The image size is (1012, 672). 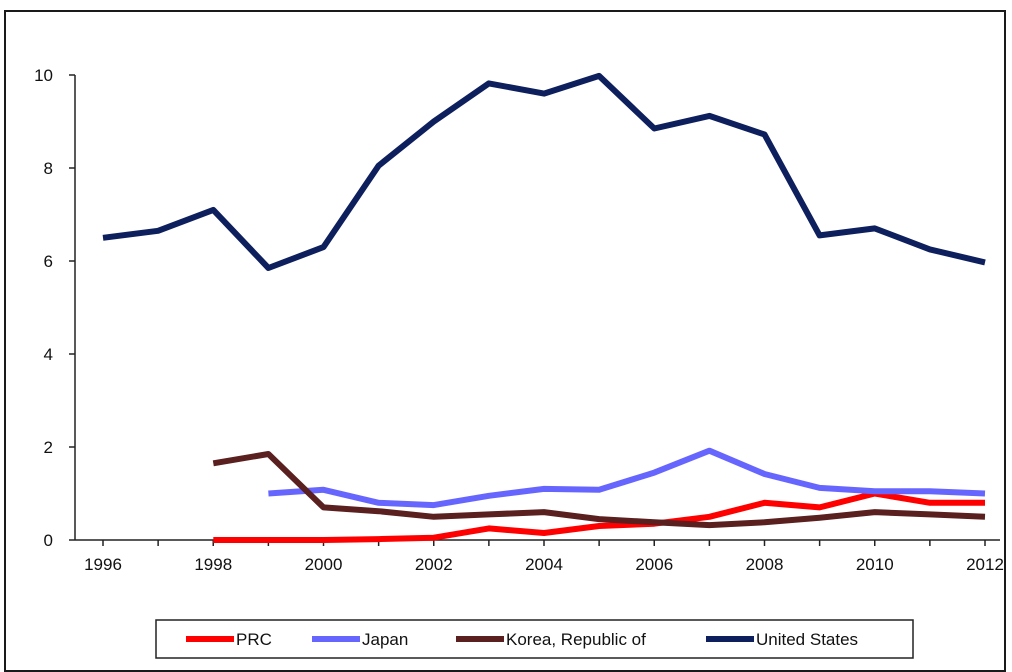 What do you see at coordinates (599, 516) in the screenshot?
I see `series-line-prc` at bounding box center [599, 516].